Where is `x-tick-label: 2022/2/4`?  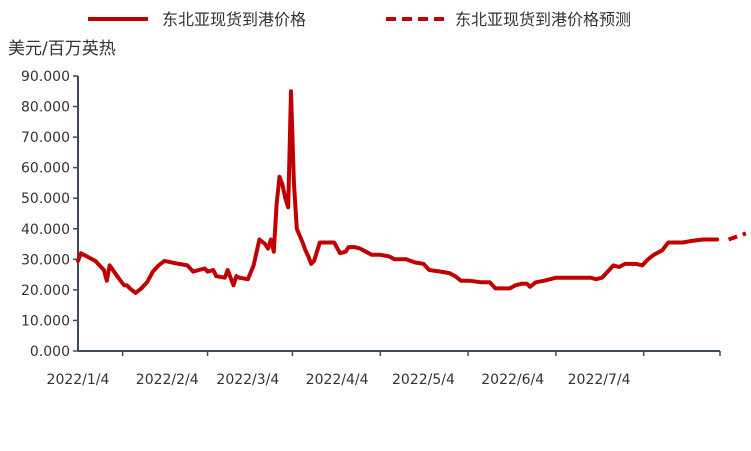 x-tick-label: 2022/2/4 is located at coordinates (167, 380).